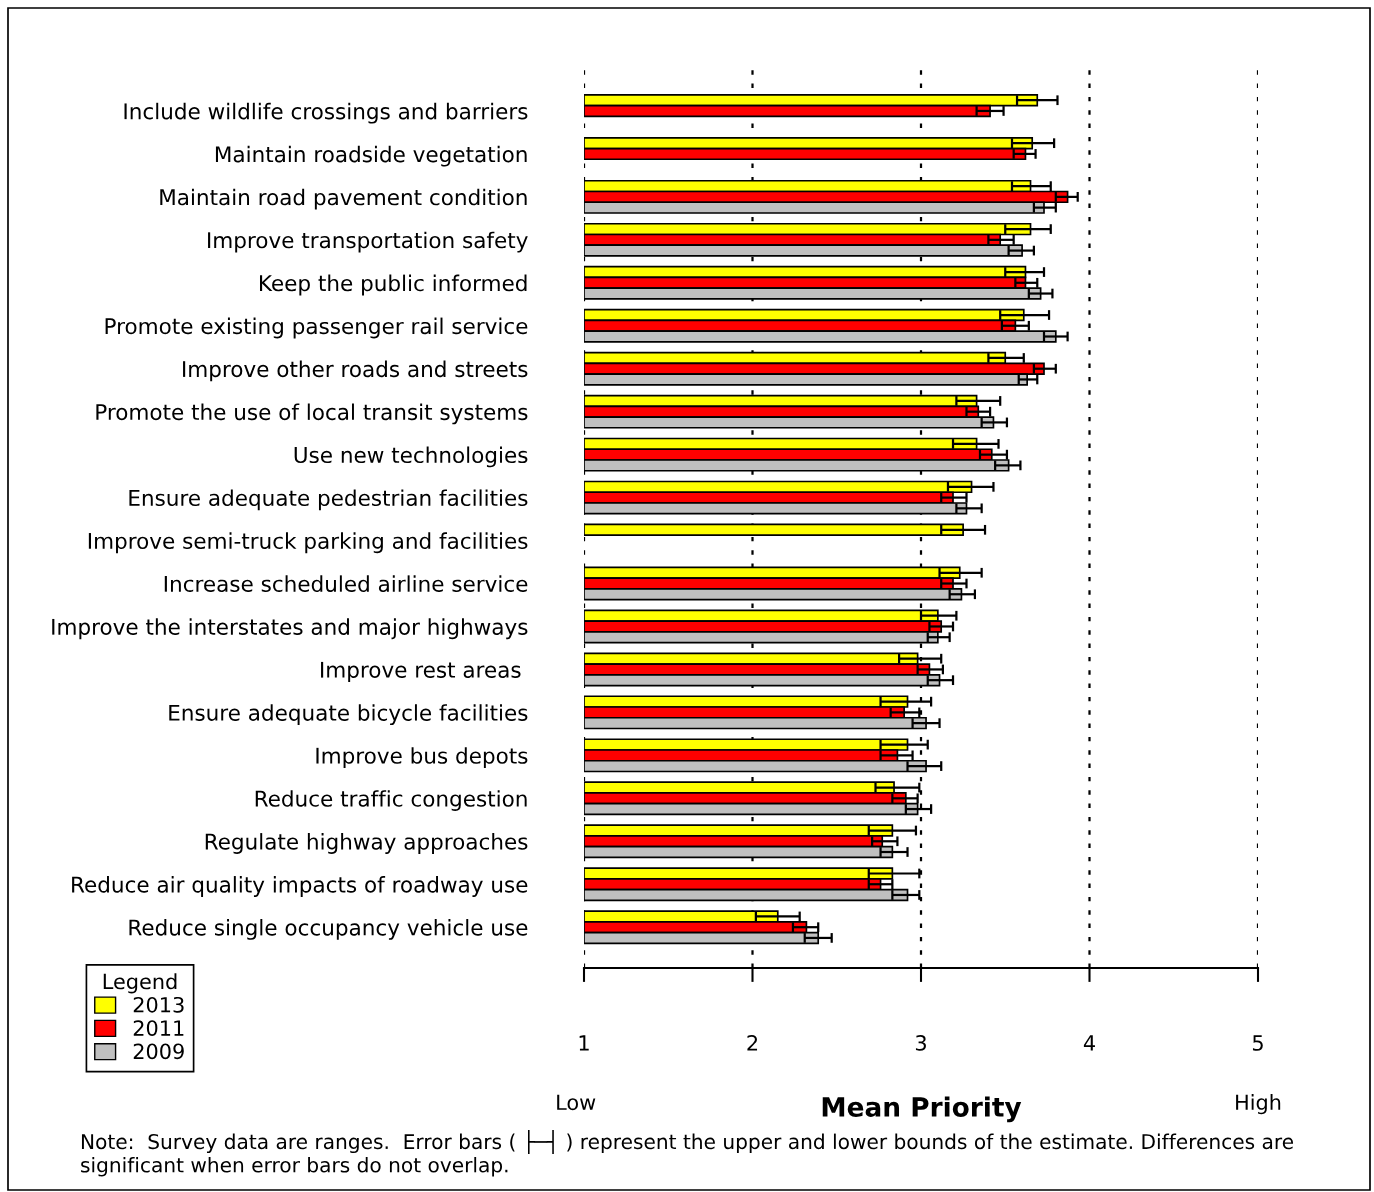  I want to click on x-tick-label: 5, so click(1257, 1043).